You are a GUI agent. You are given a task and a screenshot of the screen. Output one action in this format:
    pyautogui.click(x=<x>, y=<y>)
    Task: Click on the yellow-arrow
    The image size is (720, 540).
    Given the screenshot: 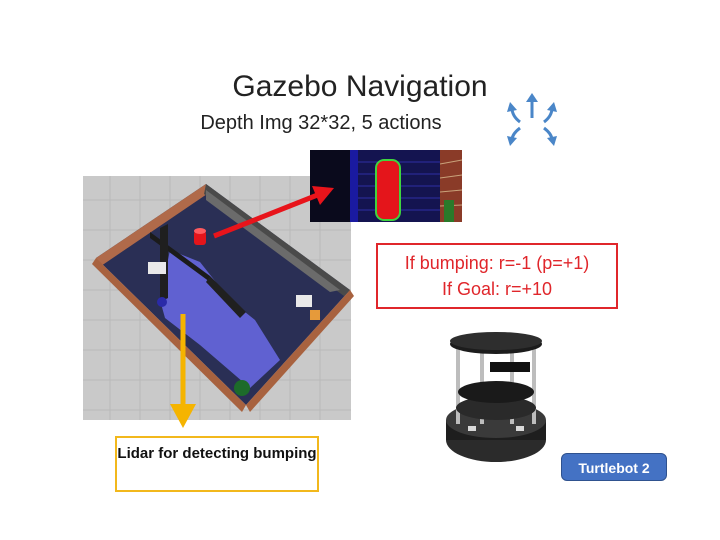 What is the action you would take?
    pyautogui.click(x=183, y=371)
    